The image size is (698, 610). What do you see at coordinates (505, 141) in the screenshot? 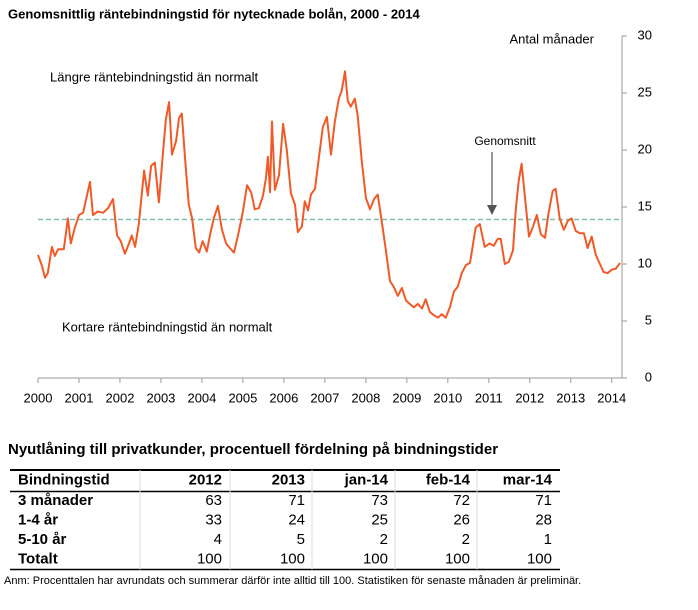
I see `annotation: Genomsnitt` at bounding box center [505, 141].